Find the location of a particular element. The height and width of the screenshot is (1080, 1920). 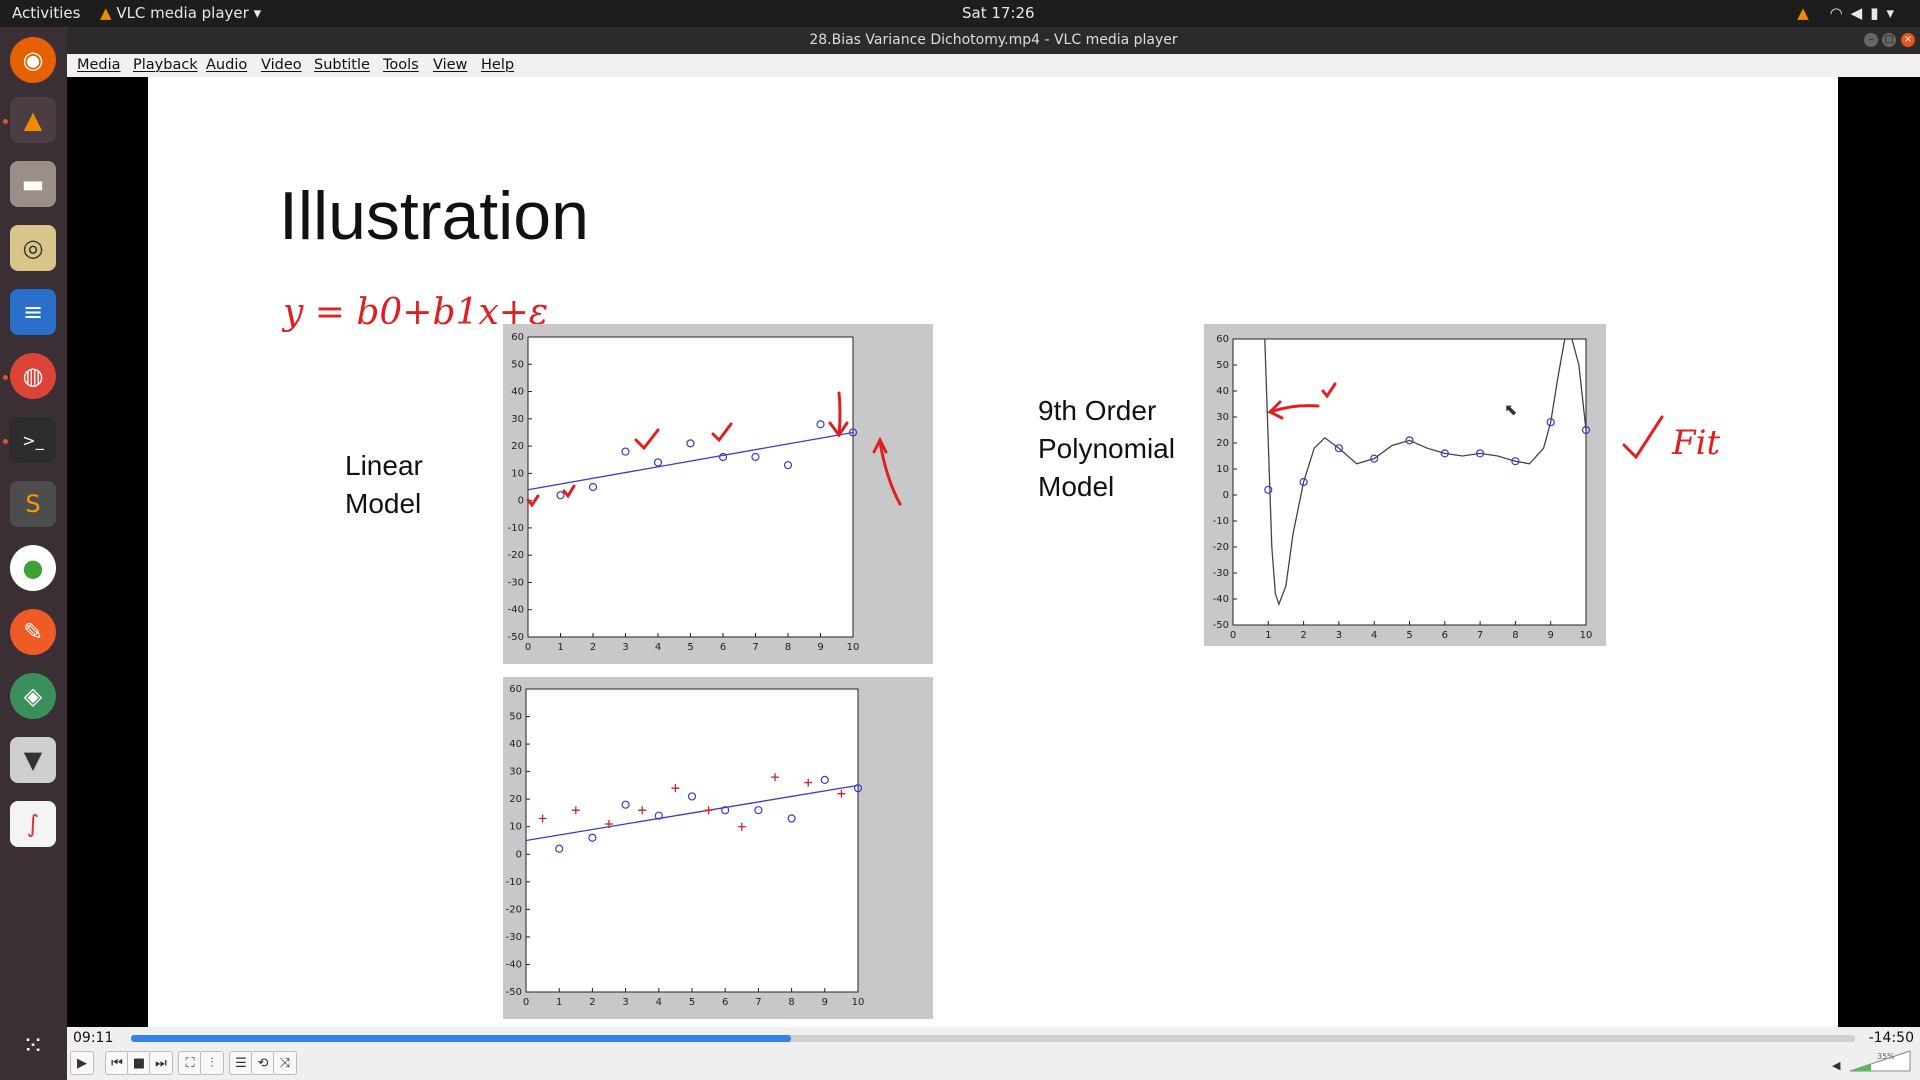

volume-percent: 35% is located at coordinates (1886, 1056).